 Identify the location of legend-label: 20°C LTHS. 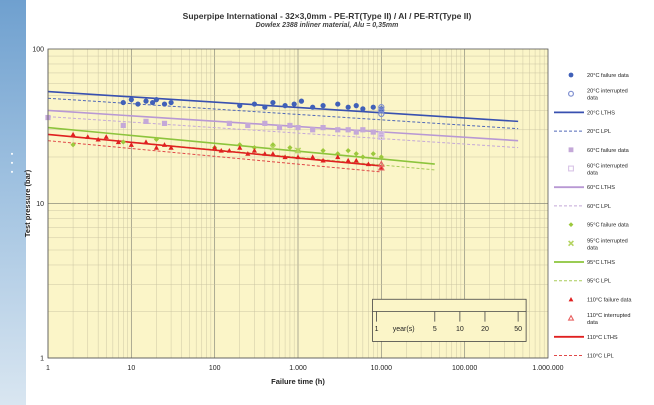
(601, 113).